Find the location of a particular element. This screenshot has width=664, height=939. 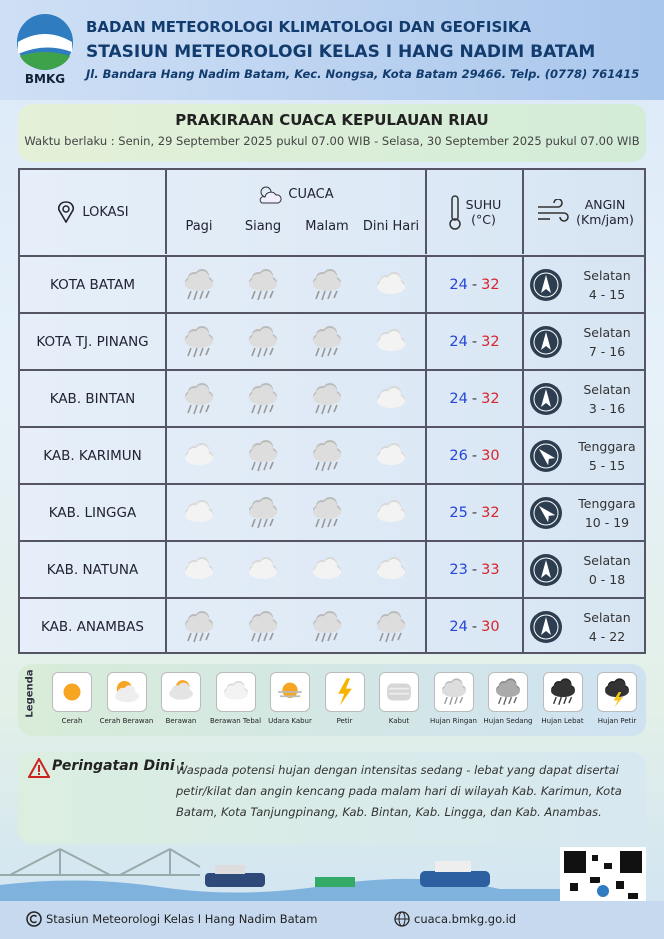

location: KAB. LINGGA is located at coordinates (92, 512).